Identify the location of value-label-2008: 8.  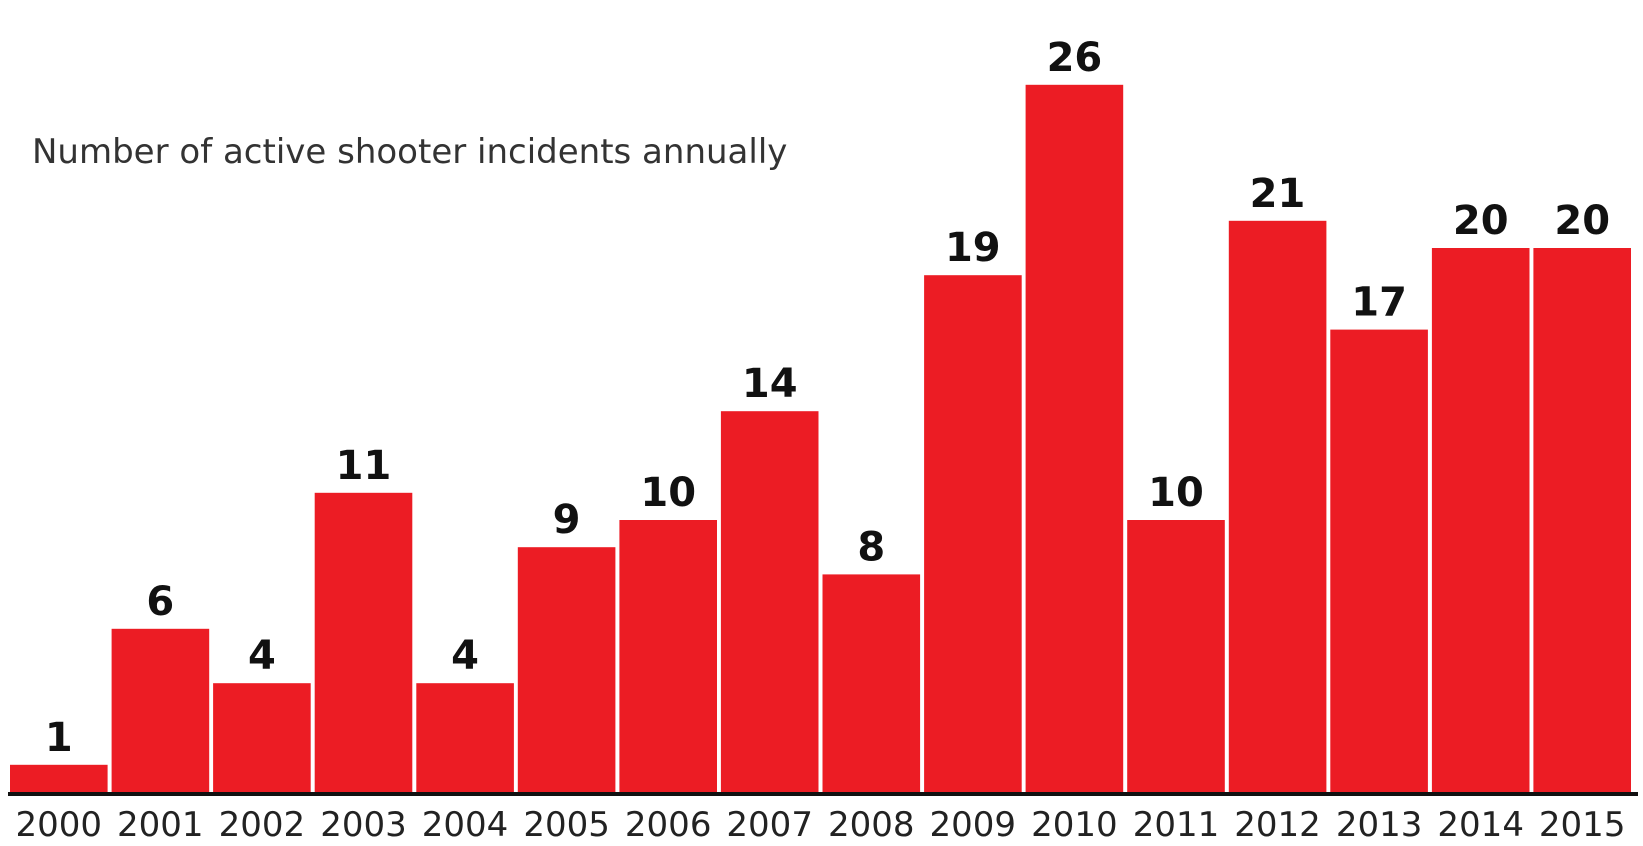
(871, 547).